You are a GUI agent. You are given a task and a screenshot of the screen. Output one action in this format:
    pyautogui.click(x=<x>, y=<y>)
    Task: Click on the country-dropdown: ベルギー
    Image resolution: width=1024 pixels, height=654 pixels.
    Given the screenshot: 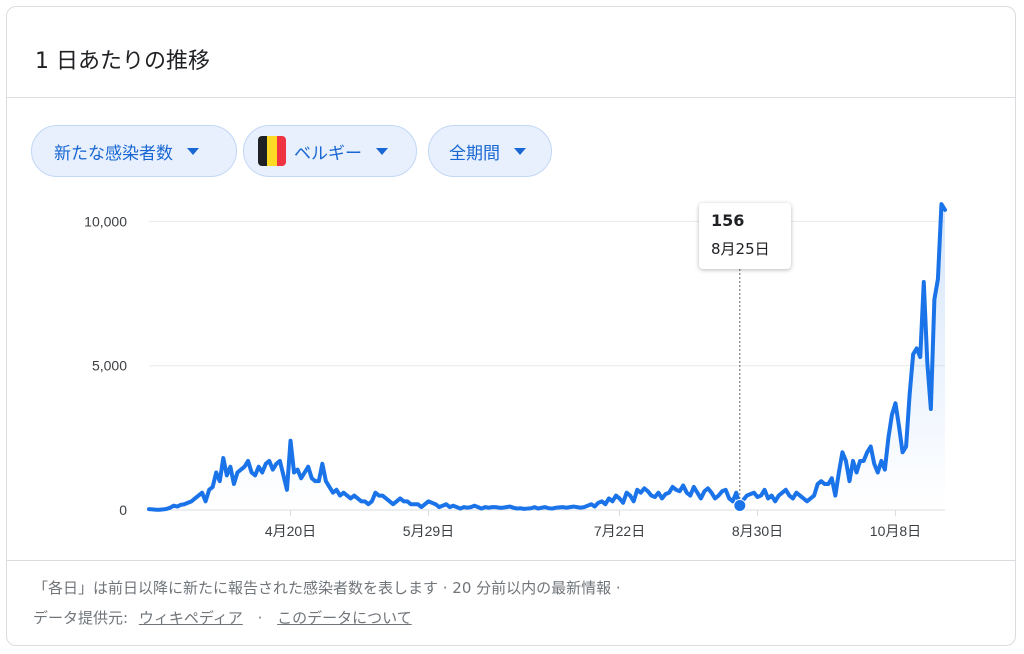 What is the action you would take?
    pyautogui.click(x=330, y=151)
    